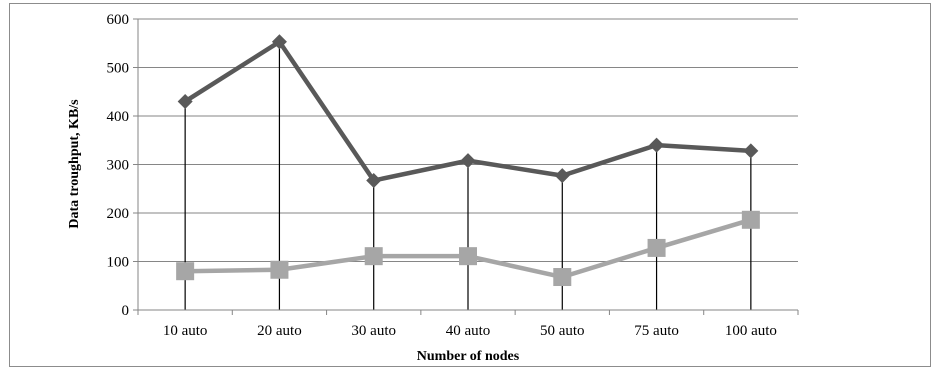 This screenshot has height=369, width=936. What do you see at coordinates (468, 356) in the screenshot?
I see `x-axis-title: Number of nodes` at bounding box center [468, 356].